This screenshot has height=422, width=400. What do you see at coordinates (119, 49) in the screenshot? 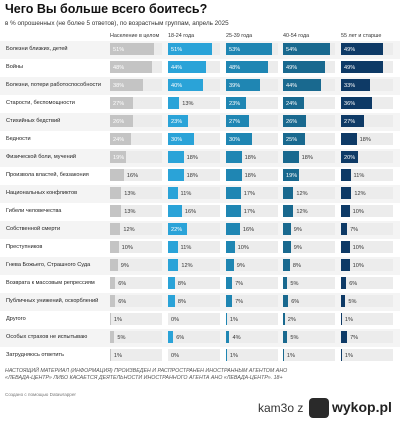
I see `value-label: 51%` at bounding box center [119, 49].